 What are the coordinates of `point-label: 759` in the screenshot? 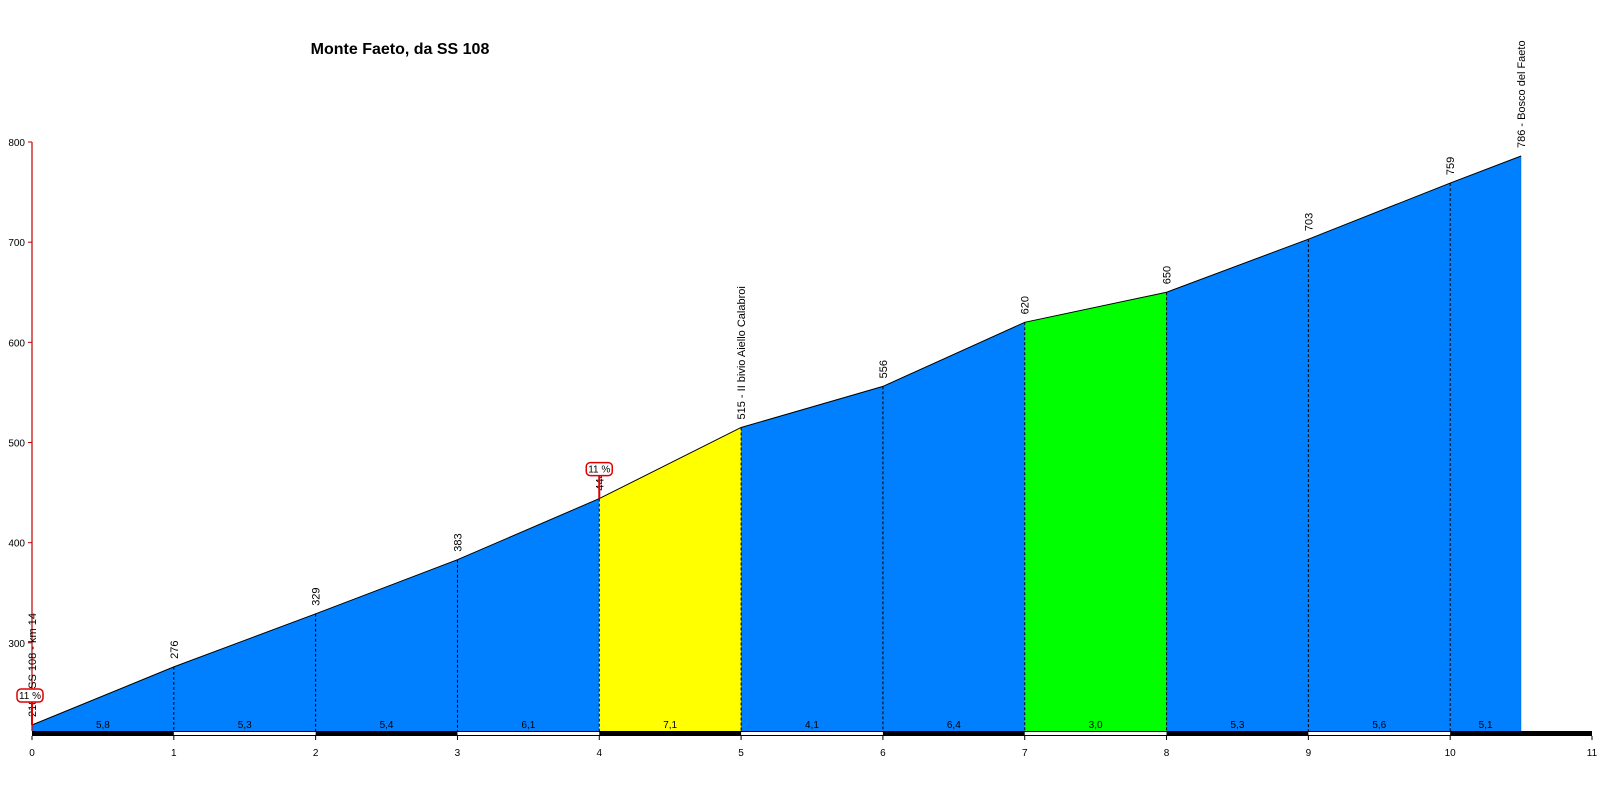 It's located at (1451, 166).